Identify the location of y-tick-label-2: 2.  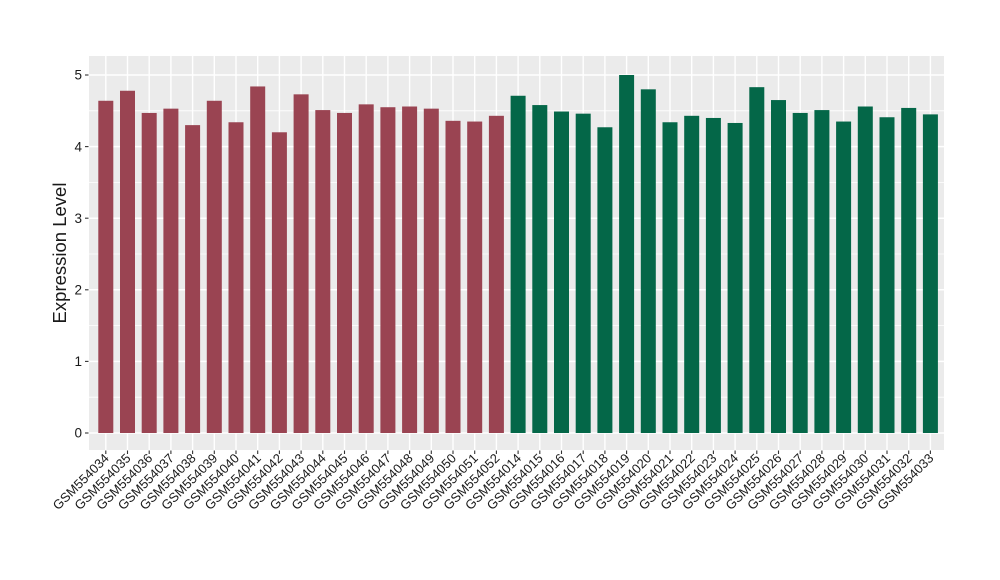
(78, 290).